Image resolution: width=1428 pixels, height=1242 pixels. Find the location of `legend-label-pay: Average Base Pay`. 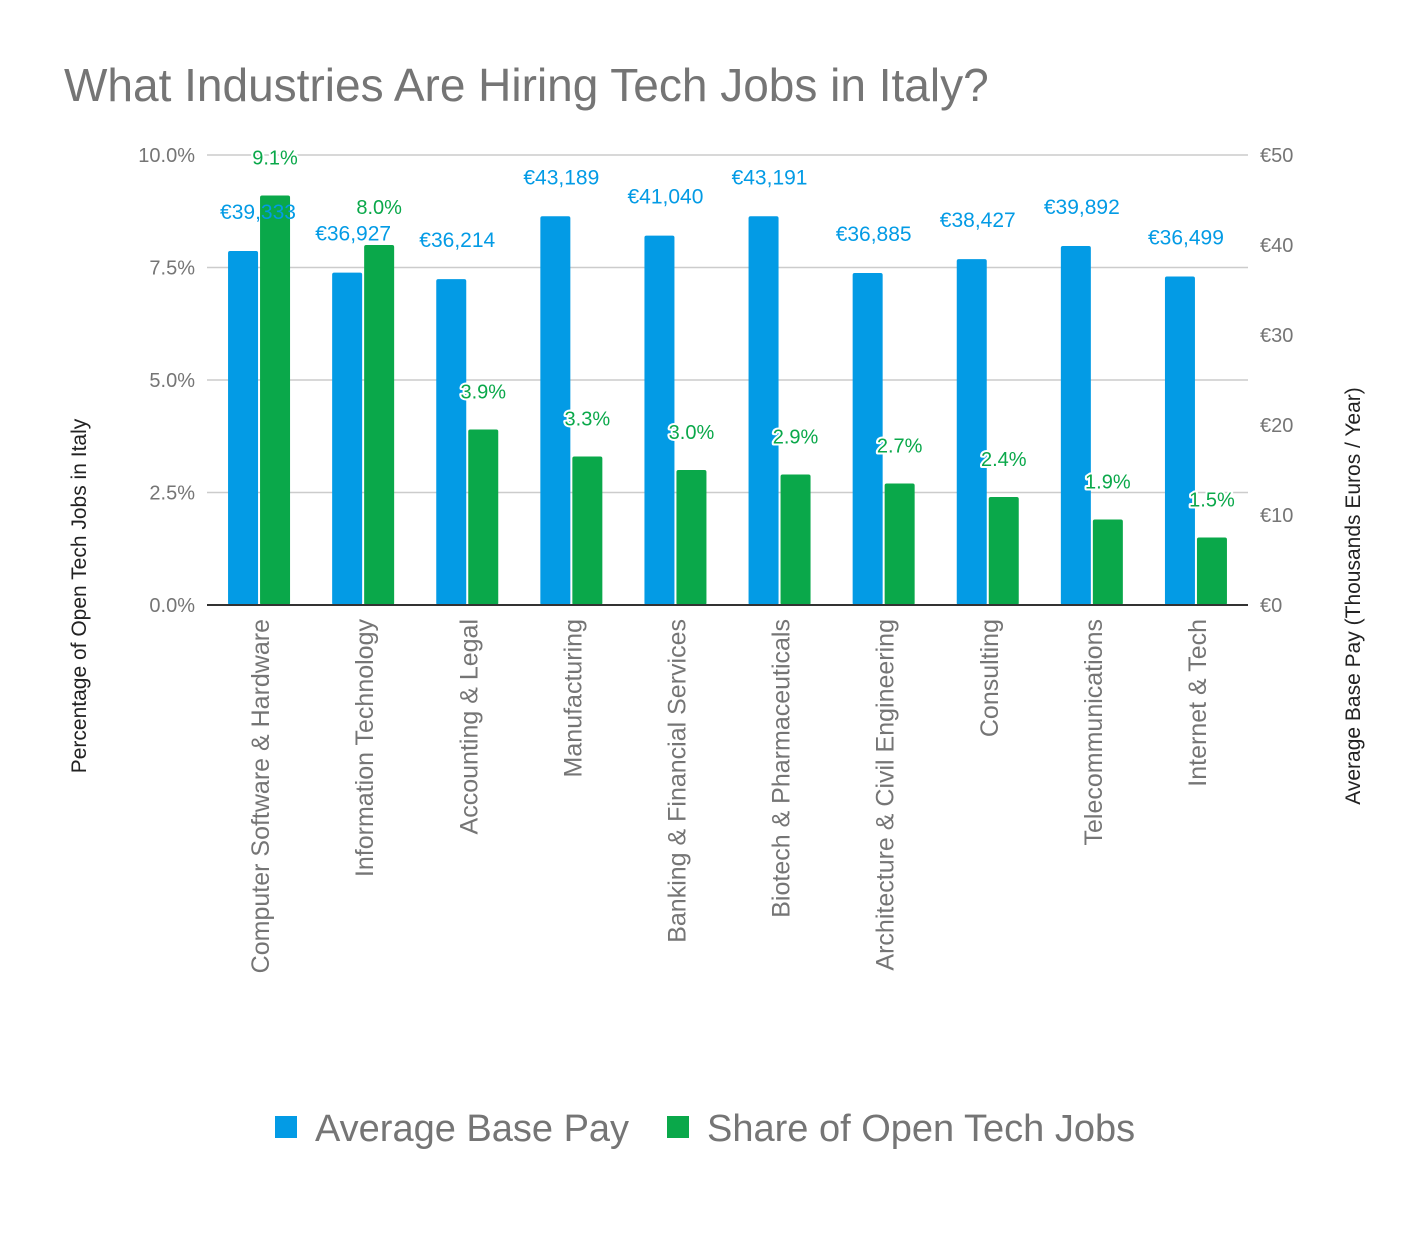

legend-label-pay: Average Base Pay is located at coordinates (472, 1129).